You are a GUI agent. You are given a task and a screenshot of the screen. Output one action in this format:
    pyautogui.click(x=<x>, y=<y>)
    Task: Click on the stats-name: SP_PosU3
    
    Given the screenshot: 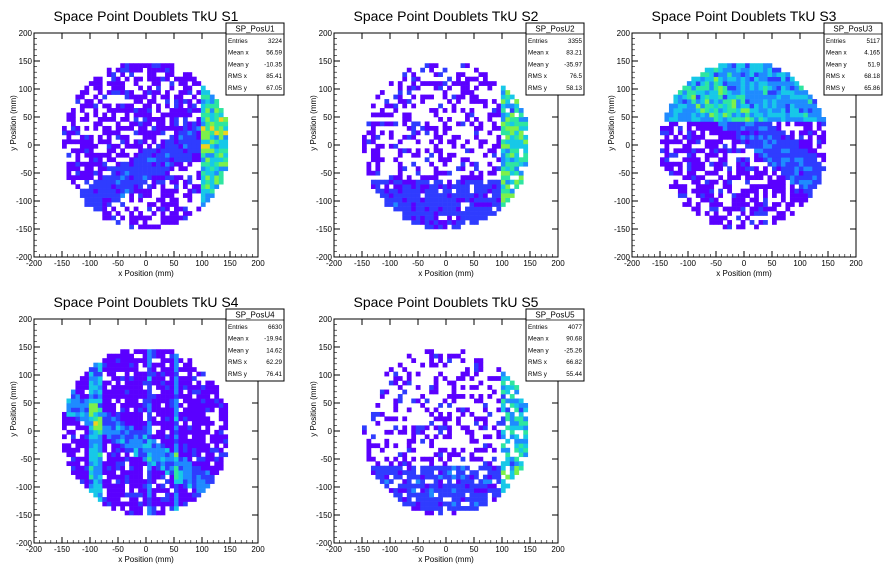 What is the action you would take?
    pyautogui.click(x=853, y=29)
    